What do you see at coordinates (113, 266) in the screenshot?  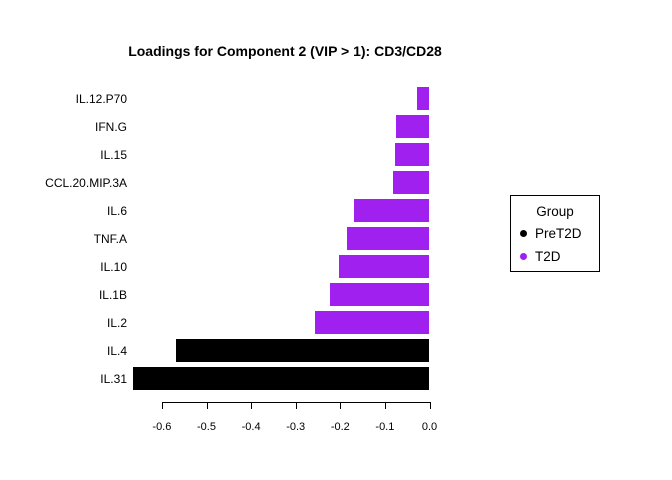 I see `category-label: IL.10` at bounding box center [113, 266].